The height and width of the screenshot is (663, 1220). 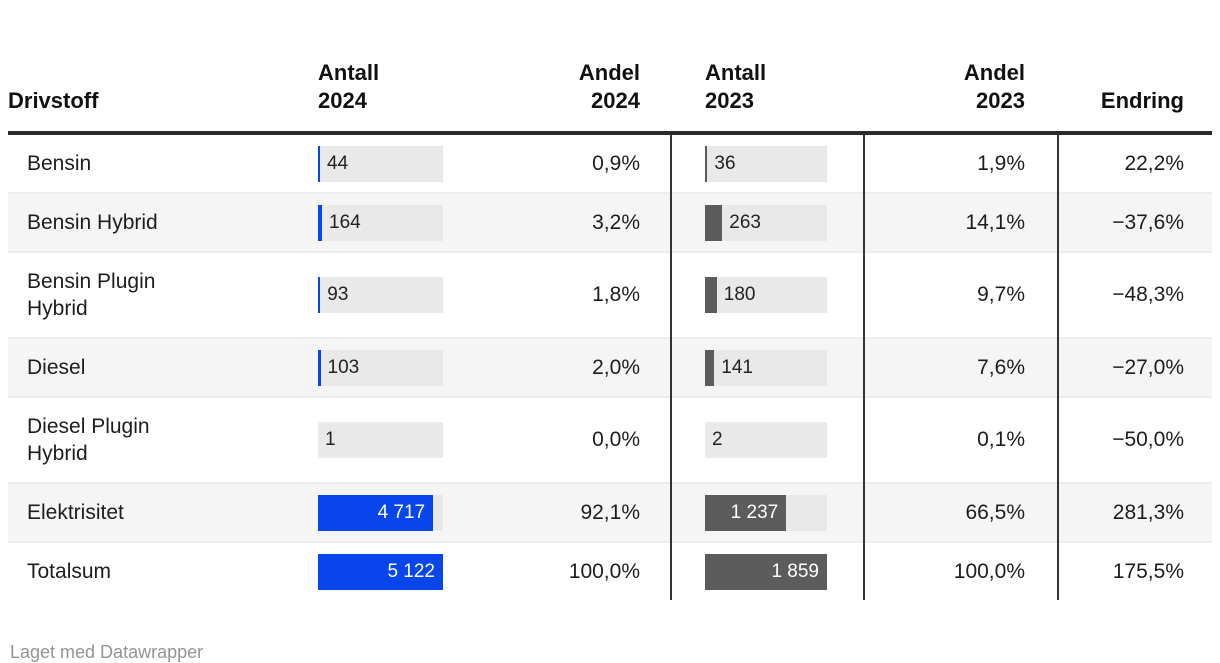 I want to click on column-header-andel-2023: Andel 2023, so click(x=994, y=86).